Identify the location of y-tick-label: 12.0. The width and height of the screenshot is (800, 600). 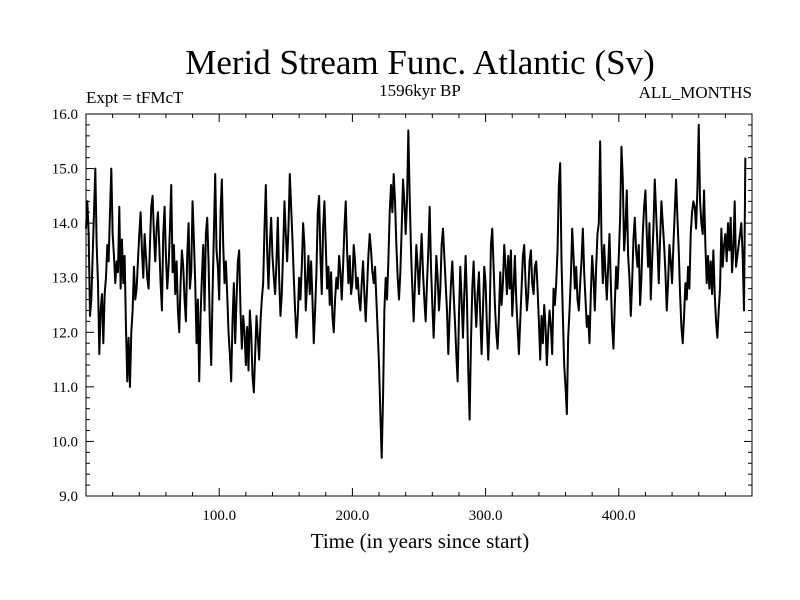
(65, 333).